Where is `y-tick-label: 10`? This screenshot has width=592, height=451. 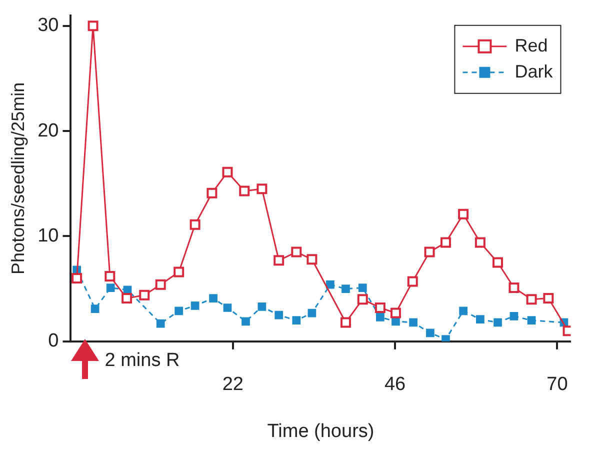
y-tick-label: 10 is located at coordinates (48, 235).